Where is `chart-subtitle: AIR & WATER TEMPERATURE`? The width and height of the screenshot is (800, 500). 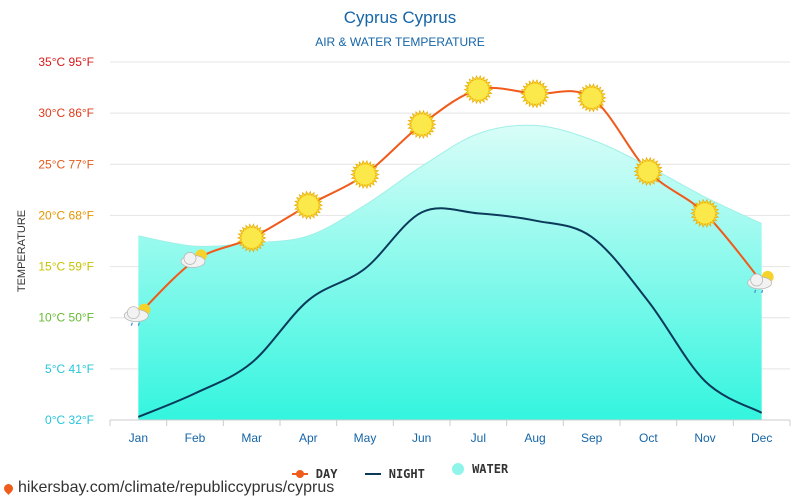 chart-subtitle: AIR & WATER TEMPERATURE is located at coordinates (400, 42).